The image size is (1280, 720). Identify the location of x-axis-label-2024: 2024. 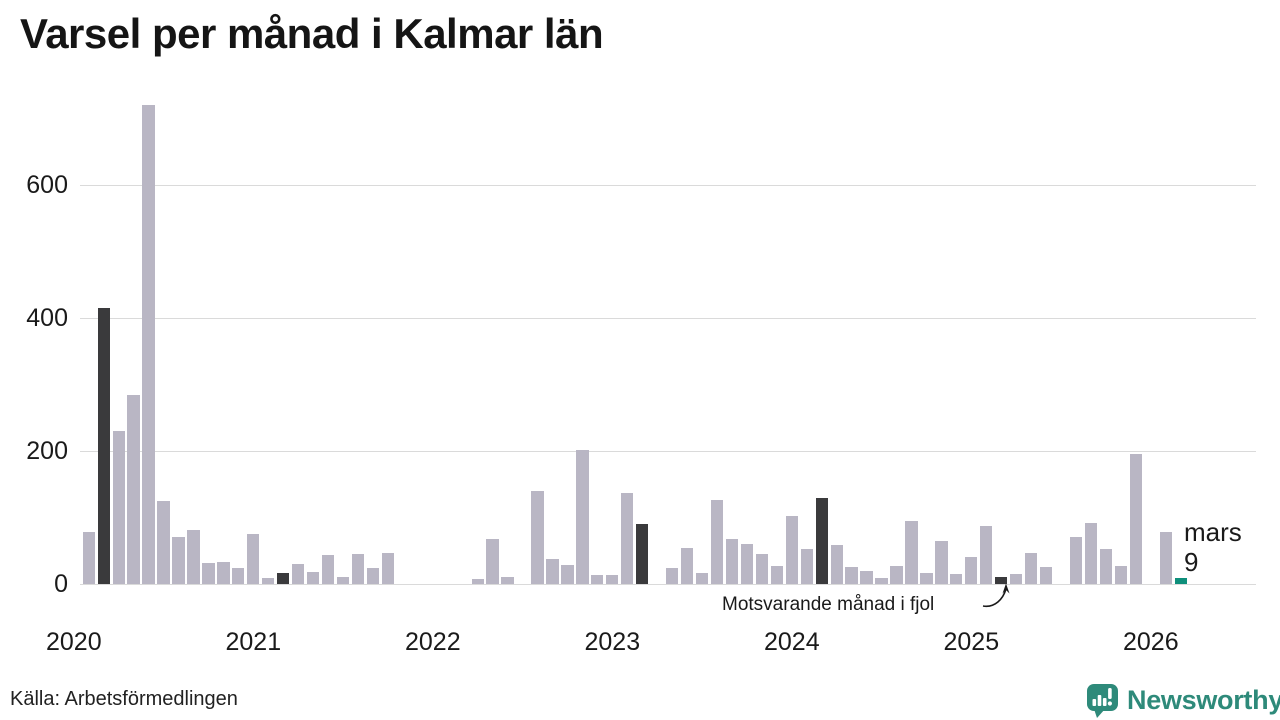
(791, 642).